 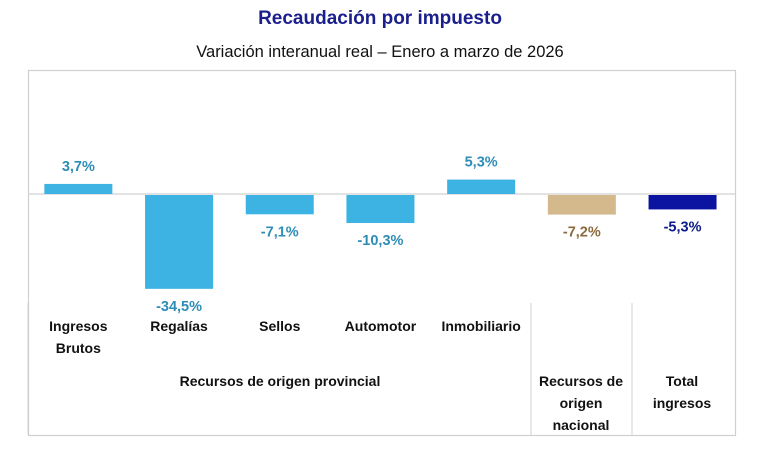 I want to click on group-label: Recursos de, so click(x=581, y=381).